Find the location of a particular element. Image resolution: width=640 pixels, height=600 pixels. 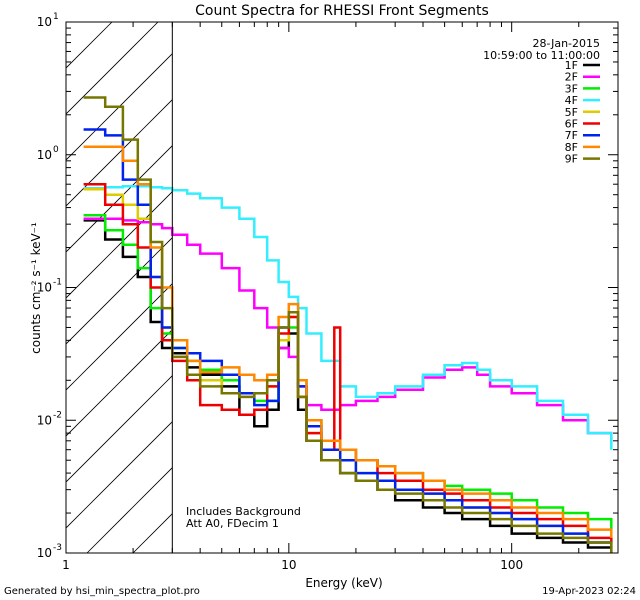

legend-label-6F: 6F is located at coordinates (571, 124).